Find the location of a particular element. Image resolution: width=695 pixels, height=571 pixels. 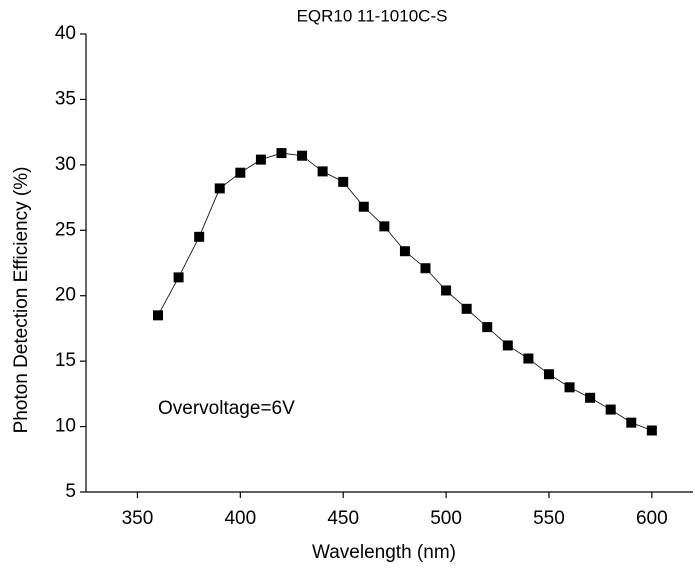

y-tick-label: 40 is located at coordinates (65, 33).